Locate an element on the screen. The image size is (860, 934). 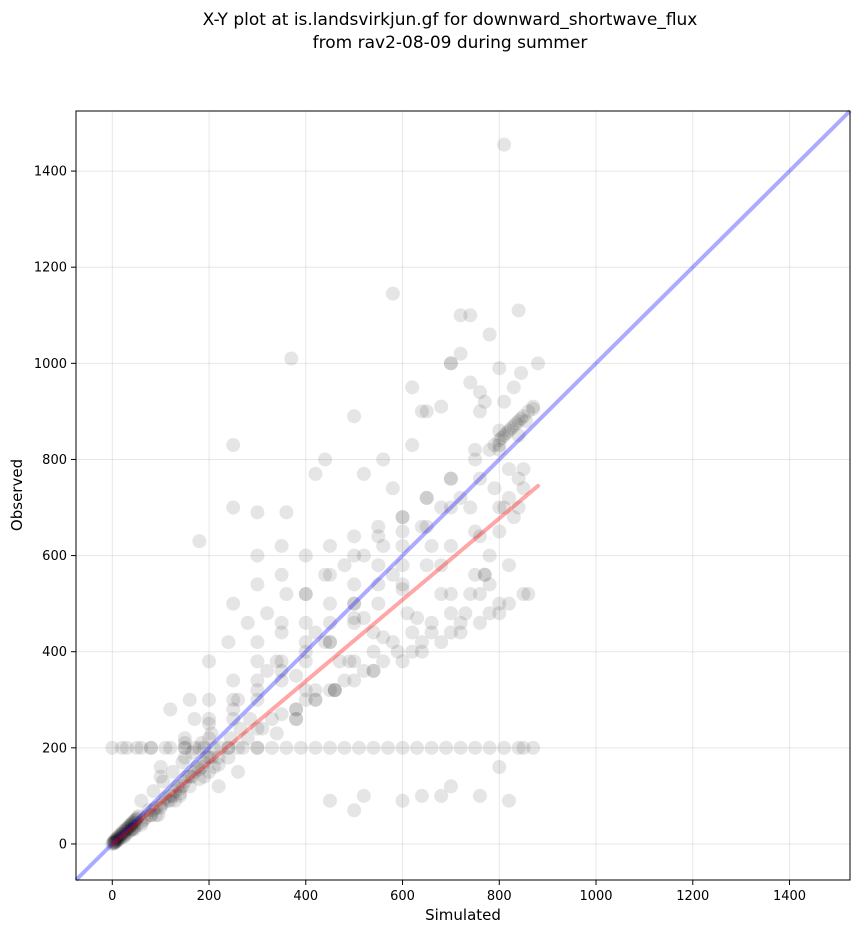
y-tick-label: 800 is located at coordinates (54, 460).